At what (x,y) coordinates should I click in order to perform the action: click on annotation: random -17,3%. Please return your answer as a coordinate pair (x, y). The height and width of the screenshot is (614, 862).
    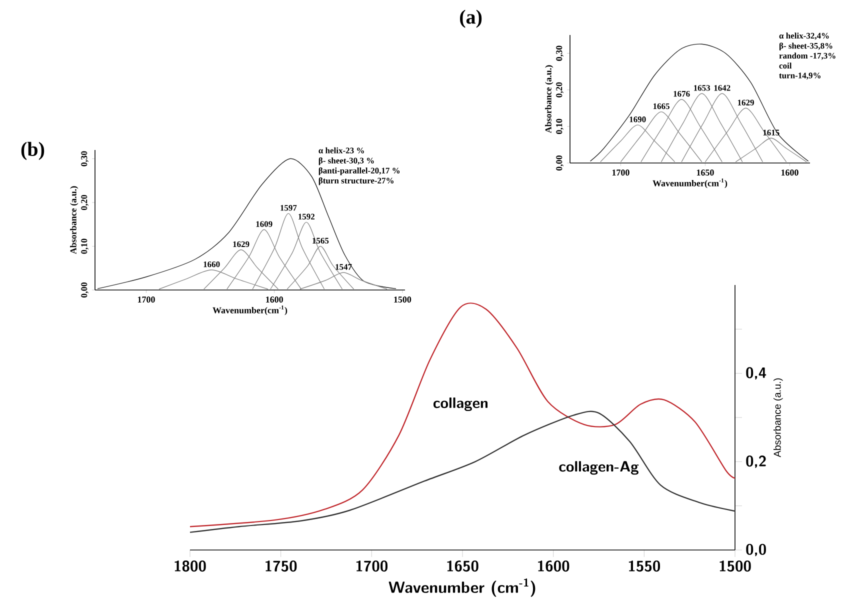
    Looking at the image, I should click on (807, 56).